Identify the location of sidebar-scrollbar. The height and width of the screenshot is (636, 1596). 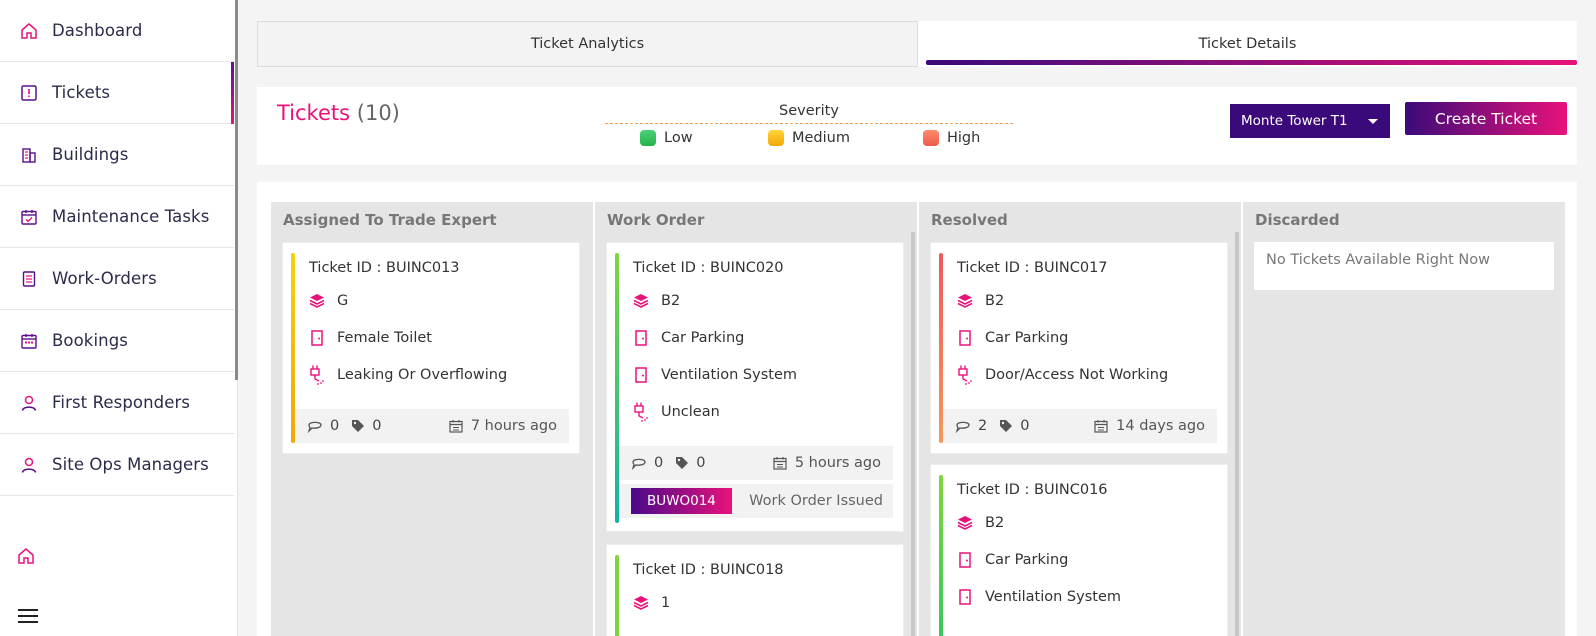
(236, 190).